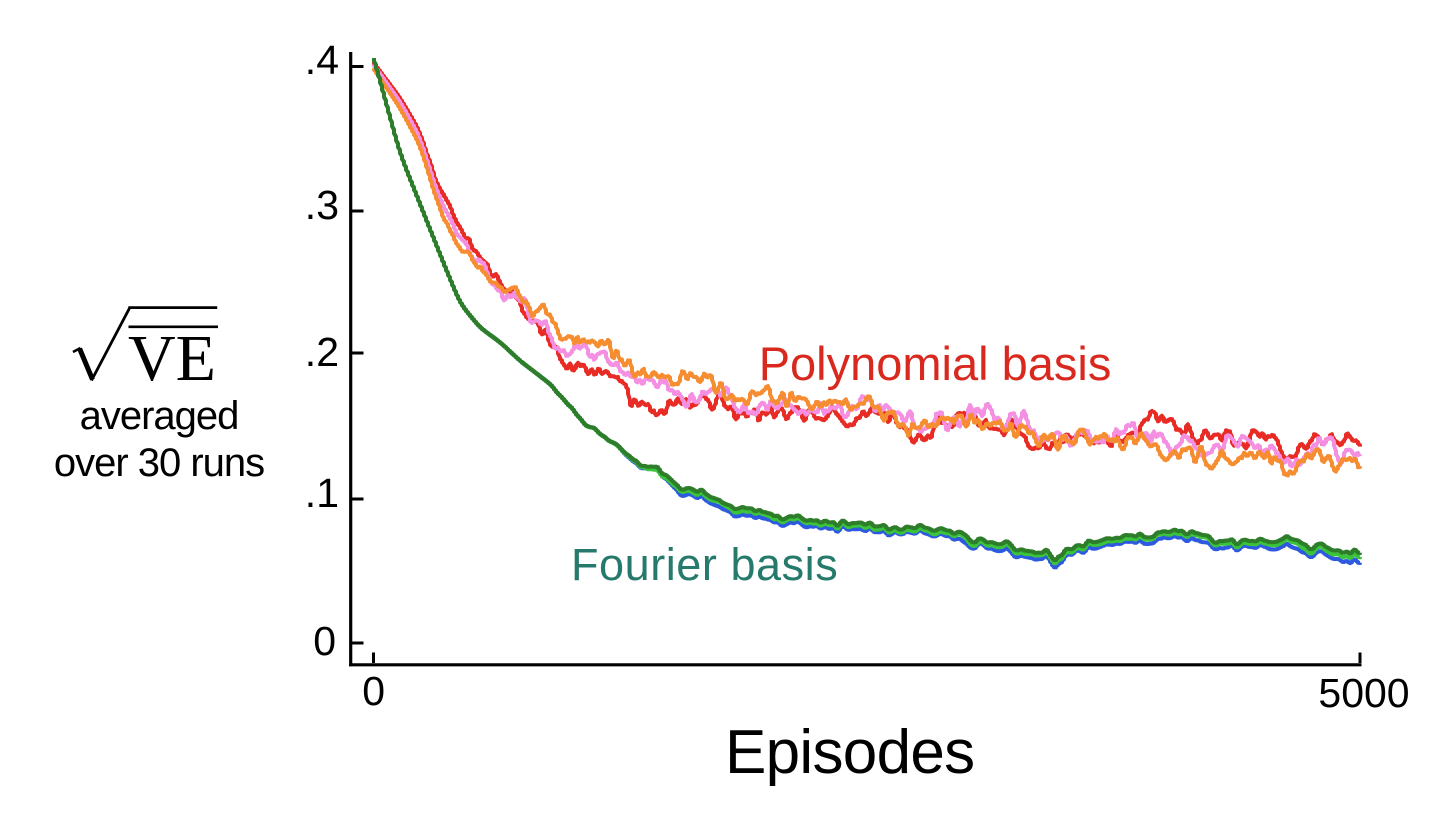 The height and width of the screenshot is (822, 1440). What do you see at coordinates (172, 358) in the screenshot?
I see `svg-text: VE` at bounding box center [172, 358].